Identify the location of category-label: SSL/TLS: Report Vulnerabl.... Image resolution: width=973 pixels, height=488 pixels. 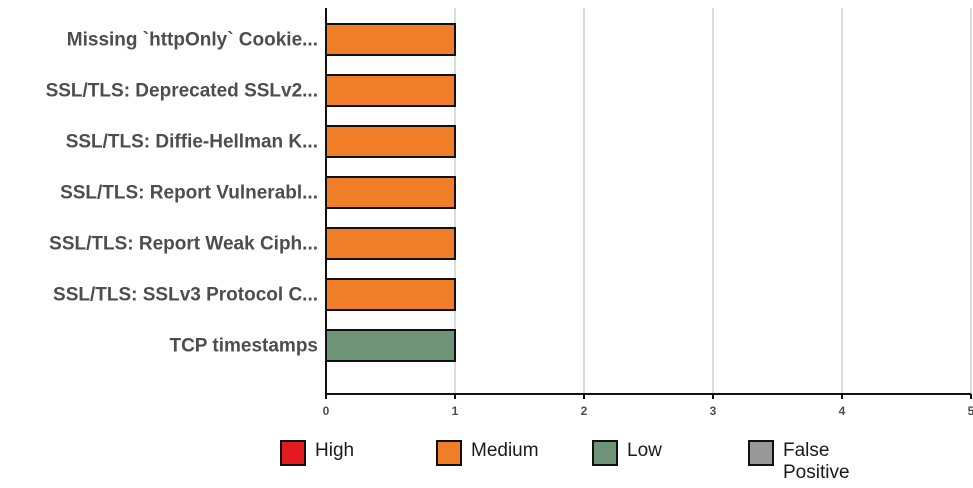
(189, 193).